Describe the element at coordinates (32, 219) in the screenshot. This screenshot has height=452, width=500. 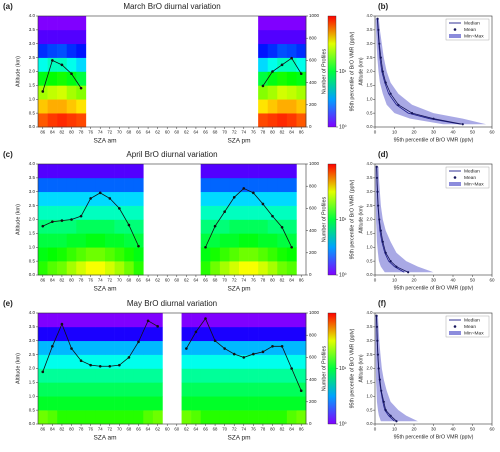
I see `y-tick-label: 2.0` at that location.